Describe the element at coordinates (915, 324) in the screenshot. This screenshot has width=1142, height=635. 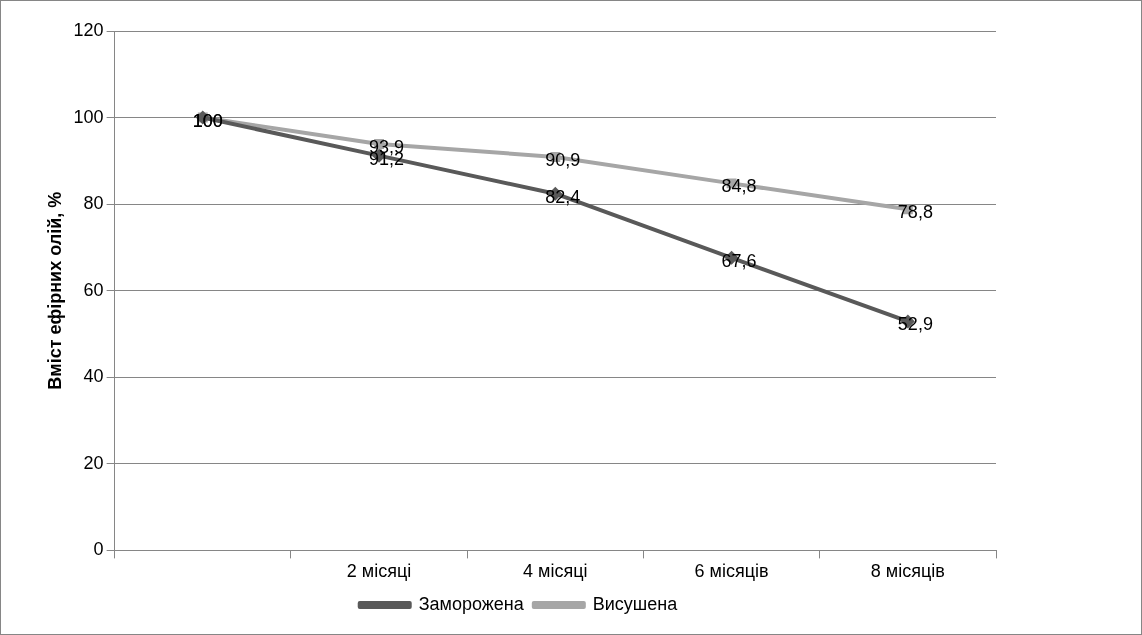
I see `data-label: 52,9` at that location.